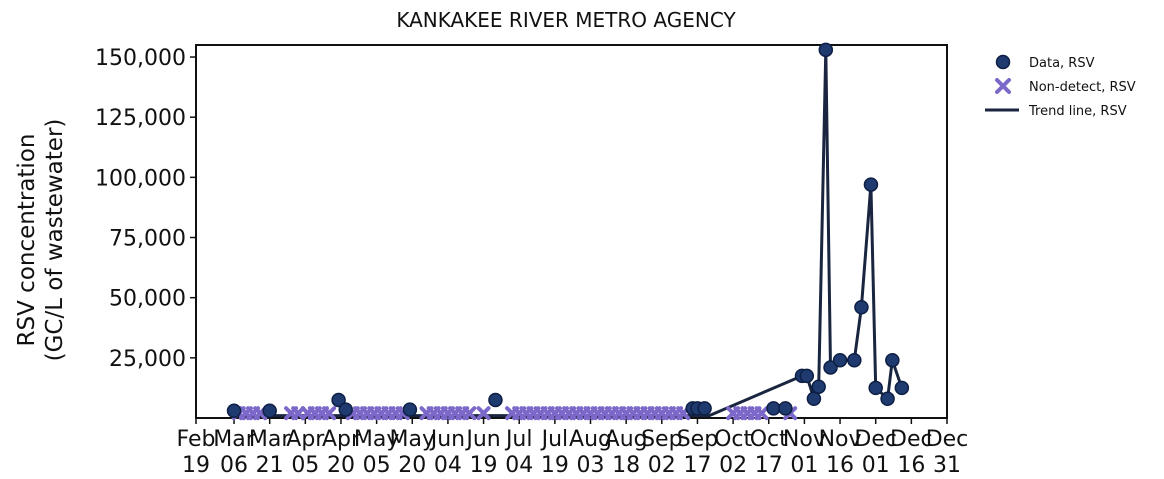  I want to click on x-tick-label: Sep 17, so click(697, 452).